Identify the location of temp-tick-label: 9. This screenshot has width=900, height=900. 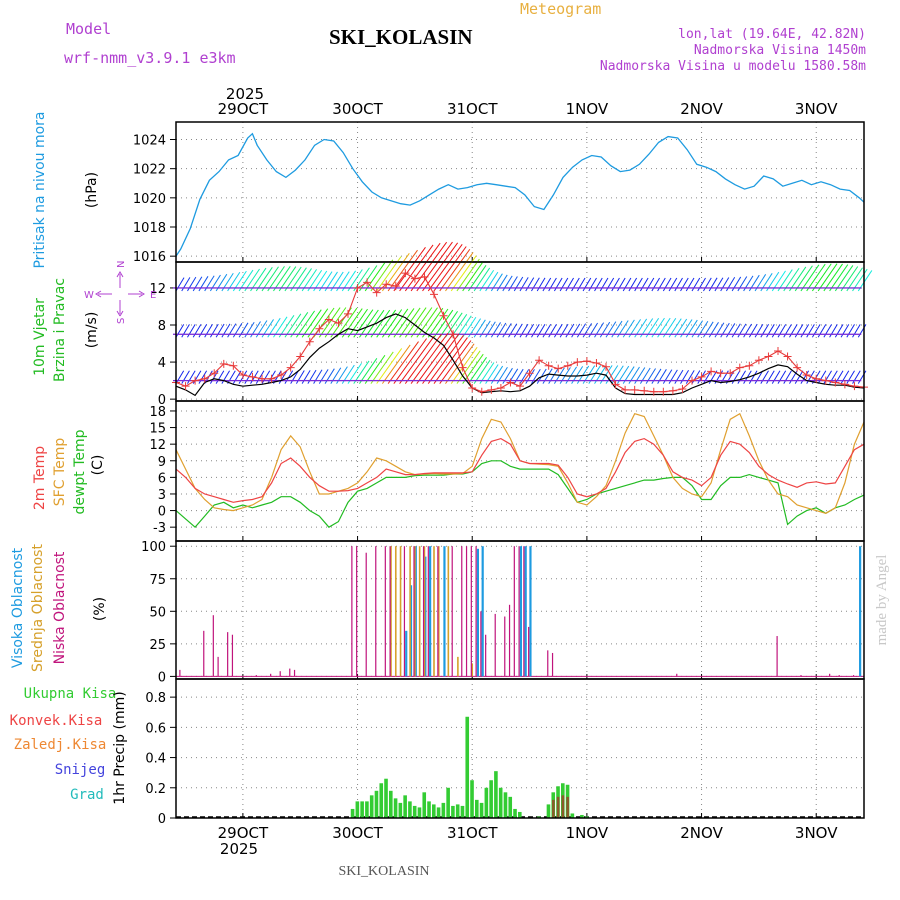
(162, 462).